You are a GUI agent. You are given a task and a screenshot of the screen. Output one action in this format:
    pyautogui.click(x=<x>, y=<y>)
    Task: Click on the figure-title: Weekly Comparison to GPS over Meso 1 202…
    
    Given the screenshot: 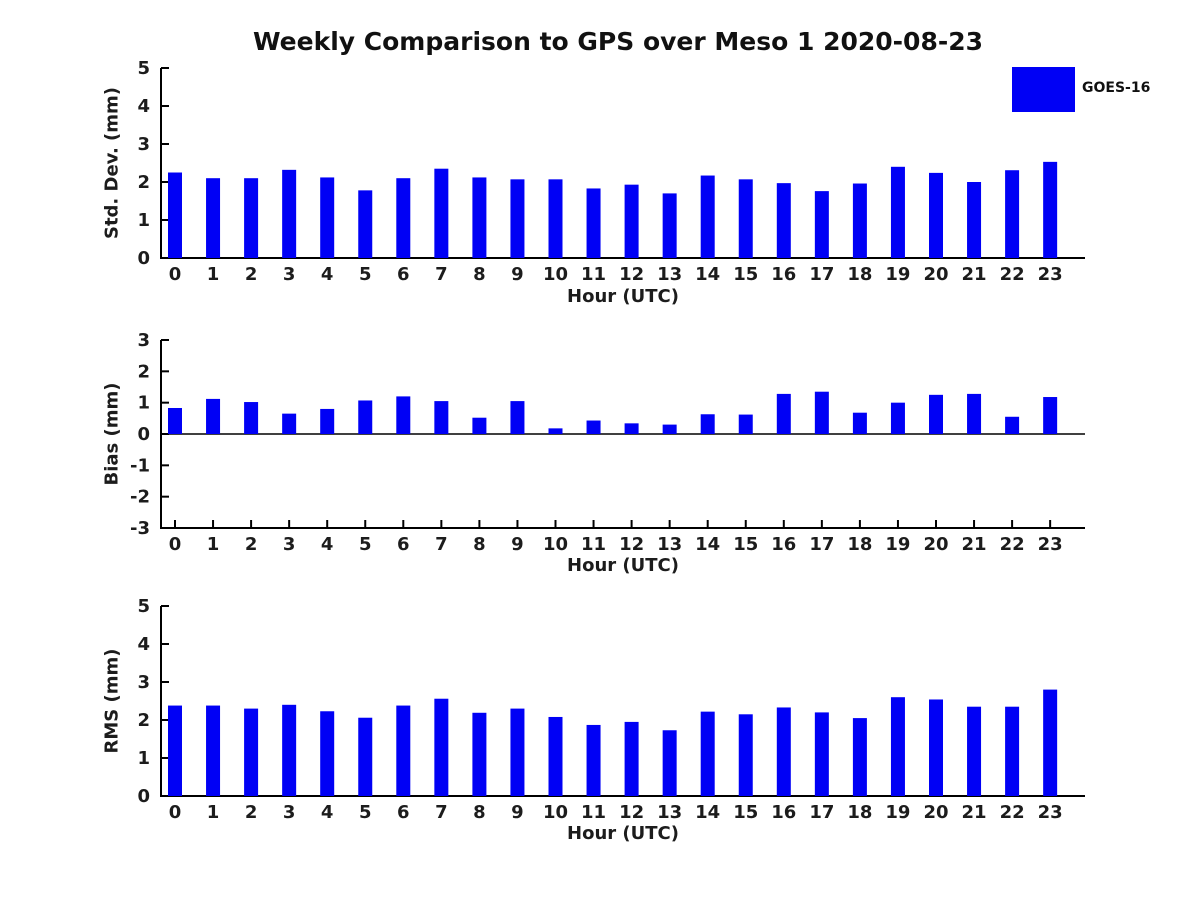 What is the action you would take?
    pyautogui.click(x=618, y=41)
    